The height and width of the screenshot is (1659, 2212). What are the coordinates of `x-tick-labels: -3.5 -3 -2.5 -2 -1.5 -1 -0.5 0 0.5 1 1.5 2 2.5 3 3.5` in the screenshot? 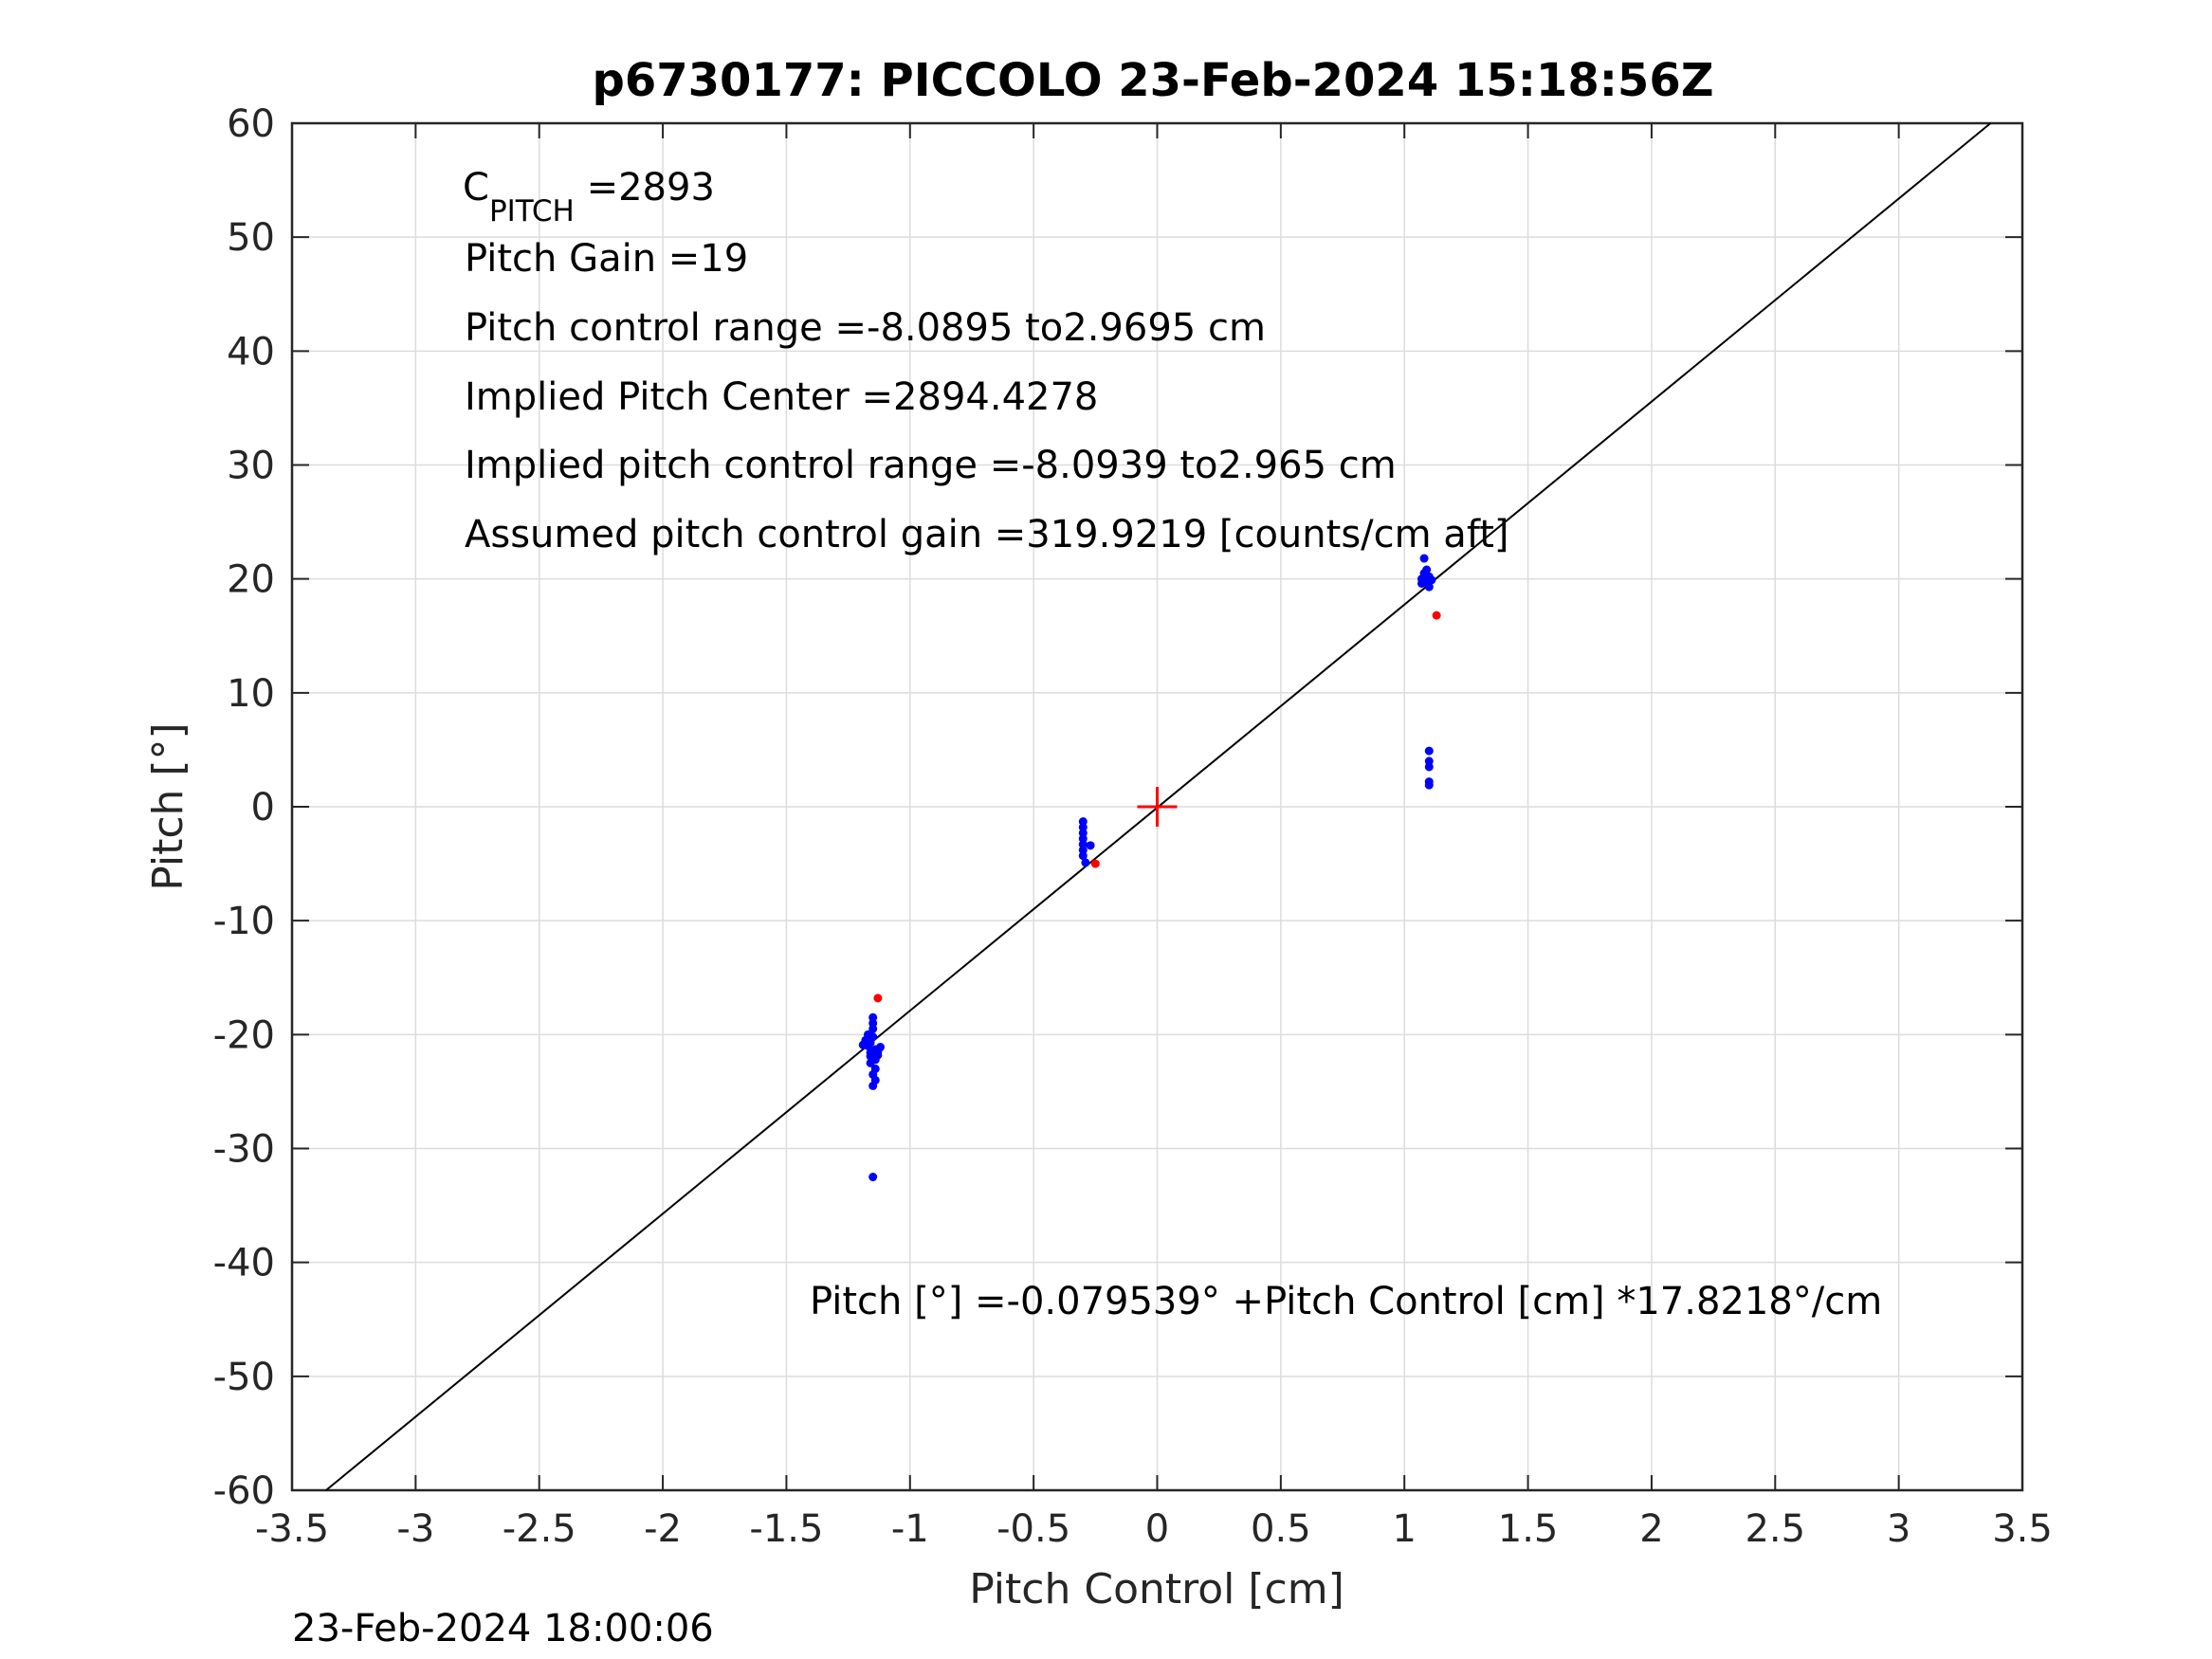 It's located at (1154, 1529).